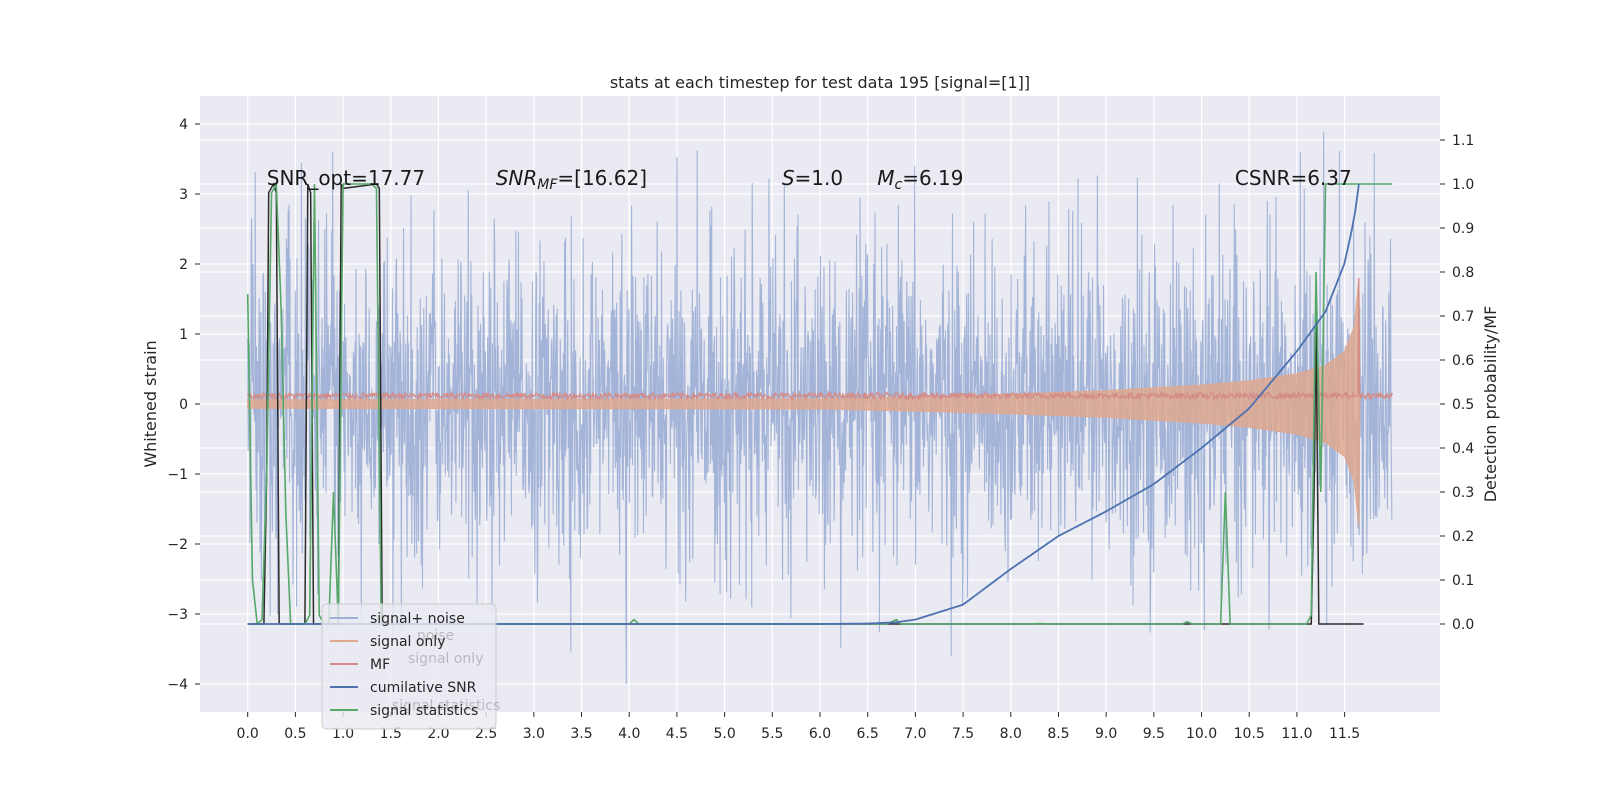 This screenshot has height=800, width=1600. Describe the element at coordinates (417, 619) in the screenshot. I see `legend-entry: signal+ noise` at that location.